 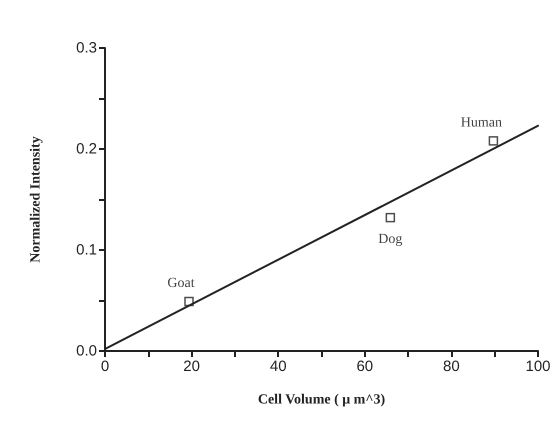 What do you see at coordinates (481, 122) in the screenshot?
I see `annotation: Human` at bounding box center [481, 122].